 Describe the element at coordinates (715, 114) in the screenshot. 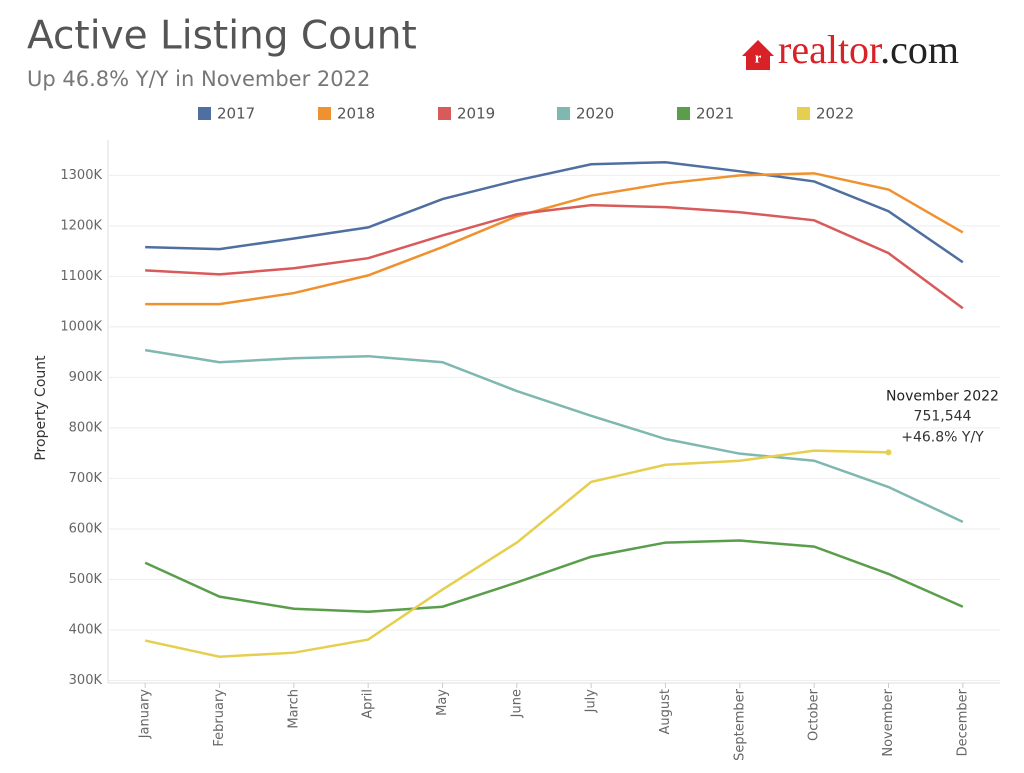

I see `legend-label: 2021` at that location.